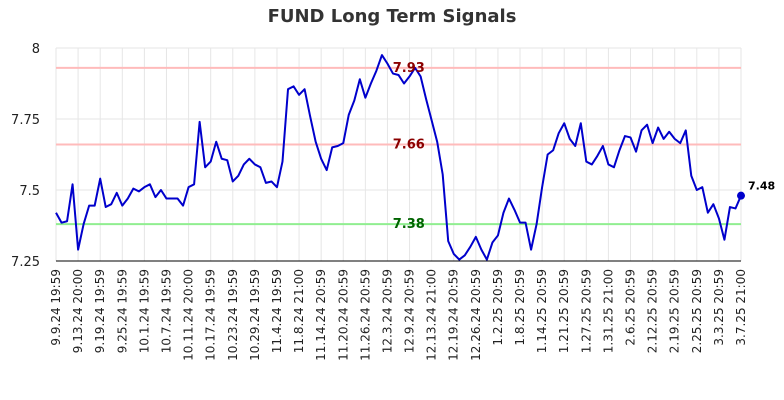 The width and height of the screenshot is (784, 400). Describe the element at coordinates (476, 315) in the screenshot. I see `x-tick-label: 12.26.24 20:59` at that location.